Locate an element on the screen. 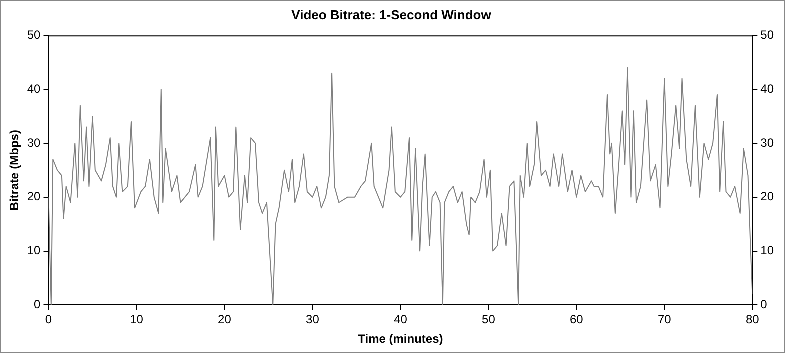 This screenshot has width=785, height=353. y2-tick-label: 0 is located at coordinates (764, 305).